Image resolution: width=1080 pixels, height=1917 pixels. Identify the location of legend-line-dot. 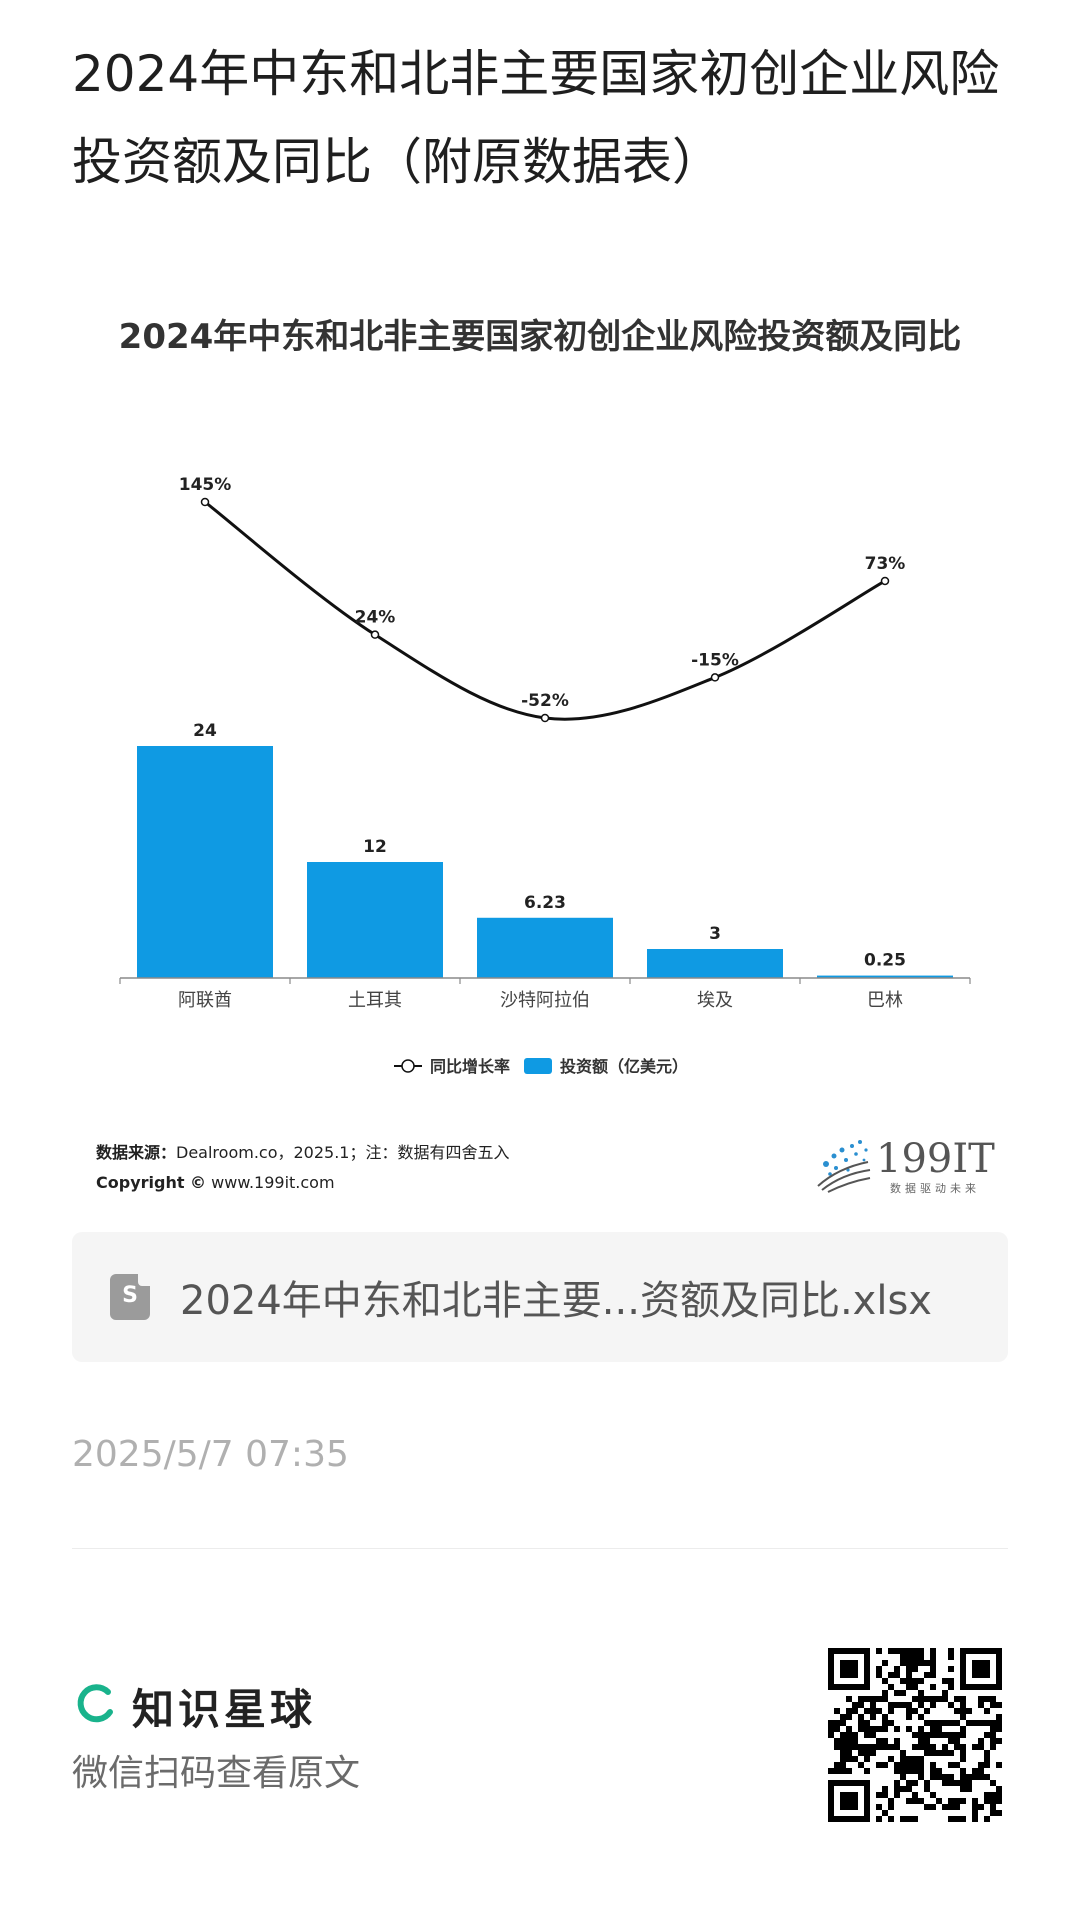
(408, 1066).